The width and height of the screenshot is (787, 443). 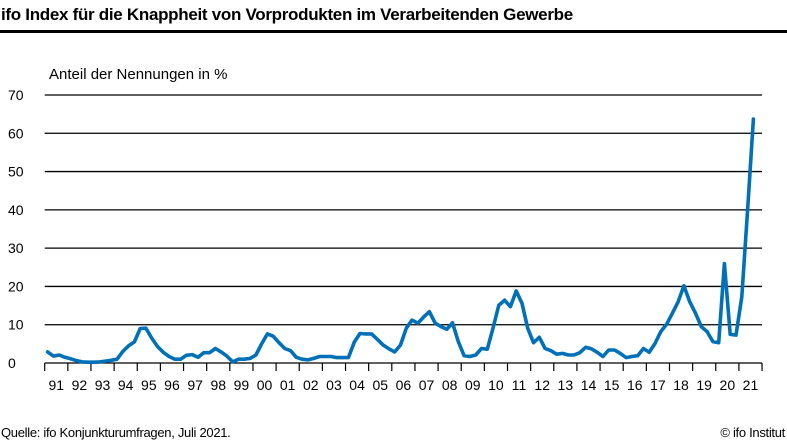 What do you see at coordinates (195, 385) in the screenshot?
I see `x-tick-label: 97` at bounding box center [195, 385].